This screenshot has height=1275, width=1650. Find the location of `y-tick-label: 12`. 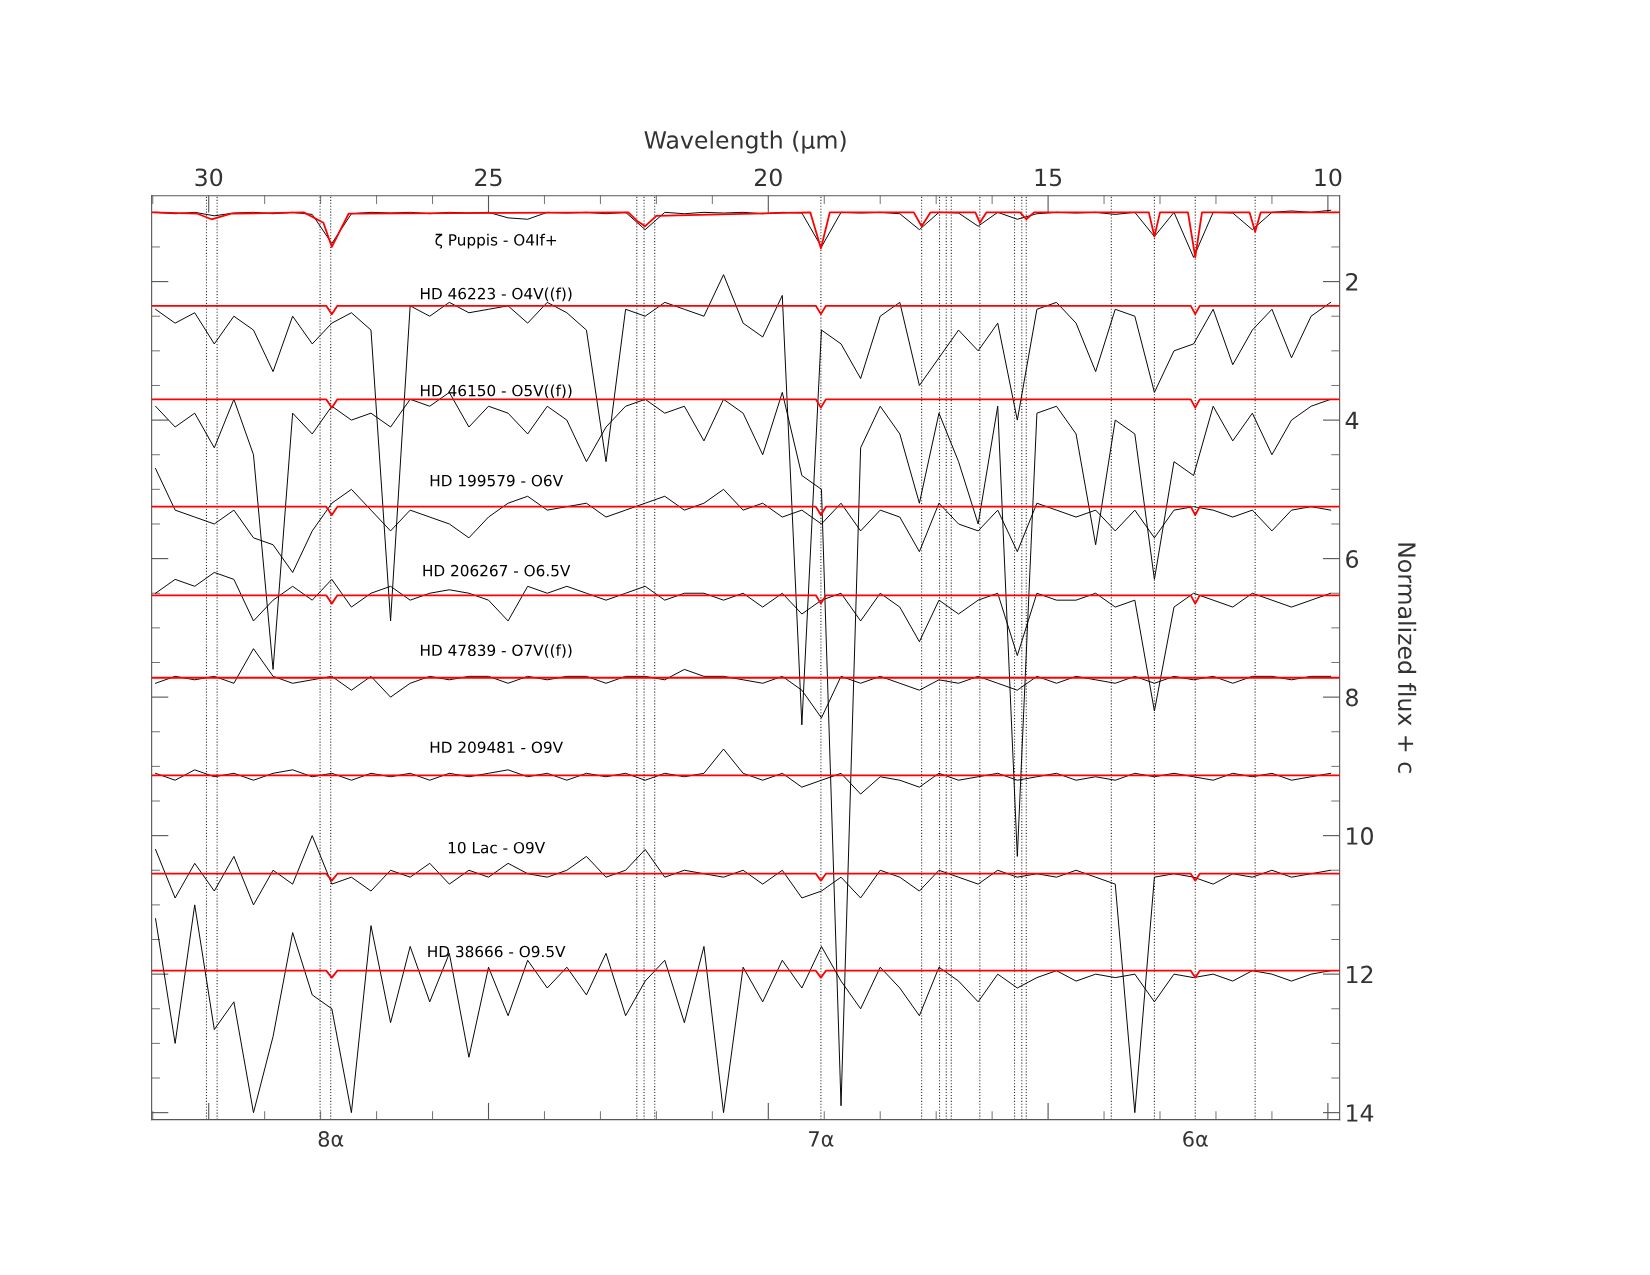

y-tick-label: 12 is located at coordinates (1360, 974).